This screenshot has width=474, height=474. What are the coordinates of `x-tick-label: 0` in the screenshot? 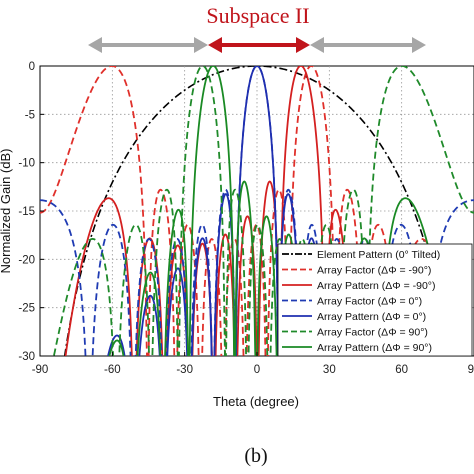 It's located at (257, 370).